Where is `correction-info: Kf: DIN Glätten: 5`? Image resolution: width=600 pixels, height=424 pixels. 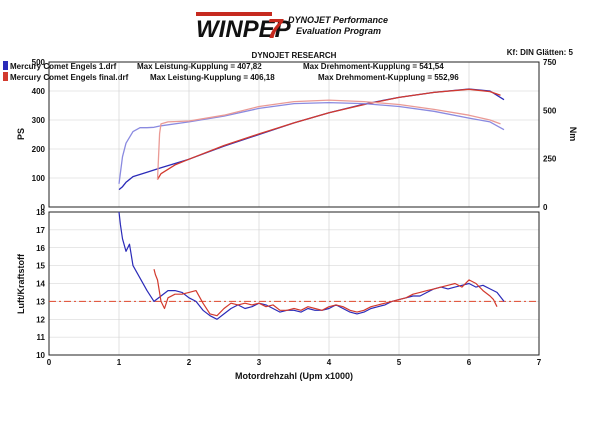
correction-info: Kf: DIN Glätten: 5 is located at coordinates (540, 52).